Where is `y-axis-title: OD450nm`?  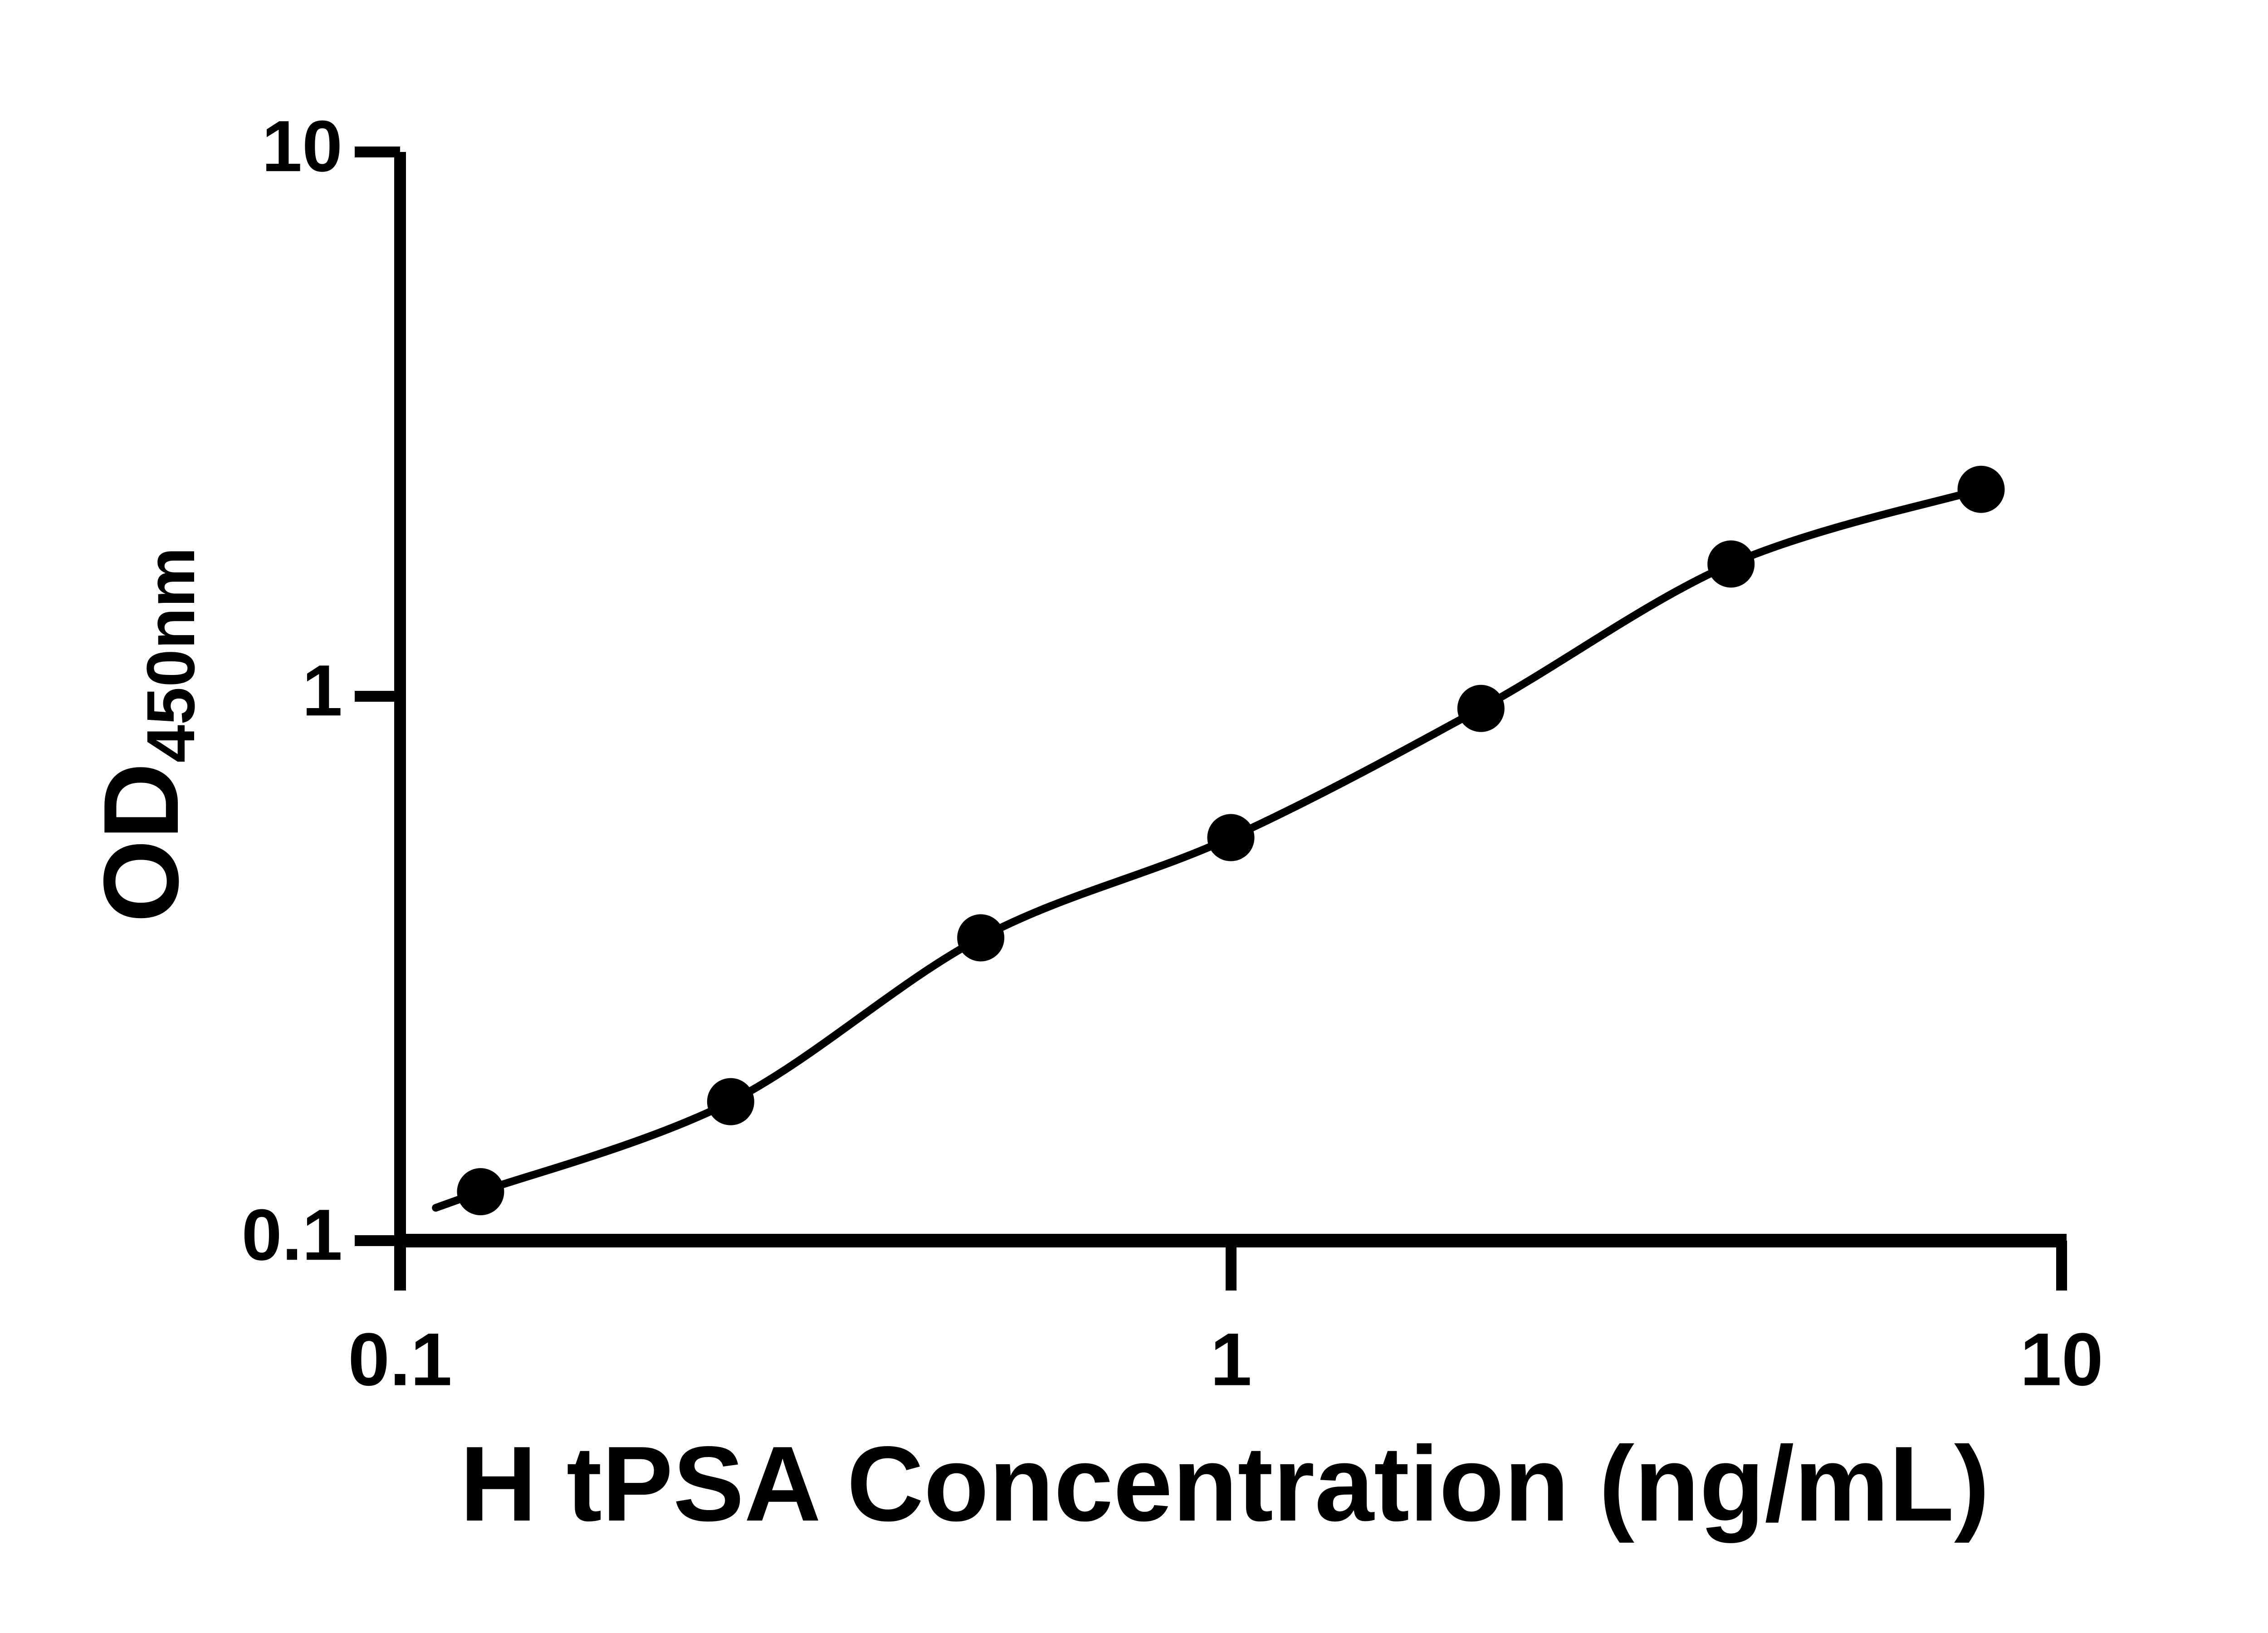
y-axis-title: OD450nm is located at coordinates (145, 735).